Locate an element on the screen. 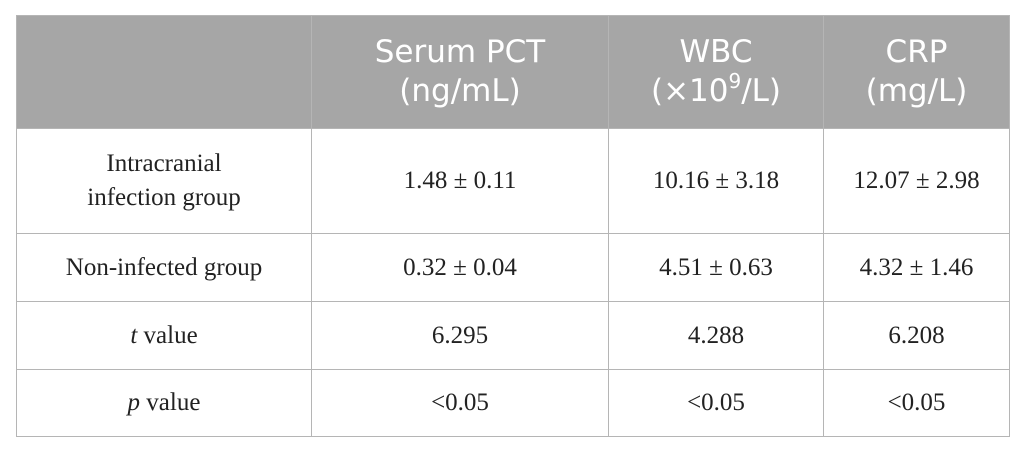  cell-wbc: <0.05 is located at coordinates (716, 403).